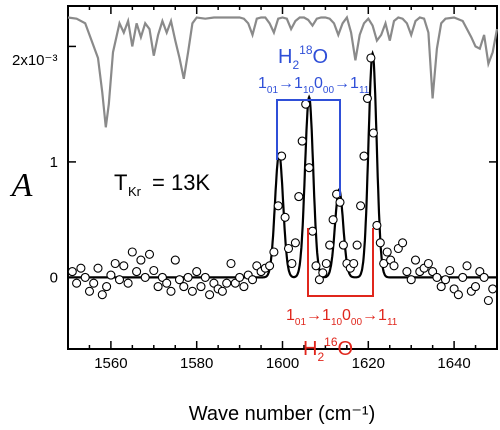 The image size is (500, 430). I want to click on x-tick-label: 1580, so click(196, 363).